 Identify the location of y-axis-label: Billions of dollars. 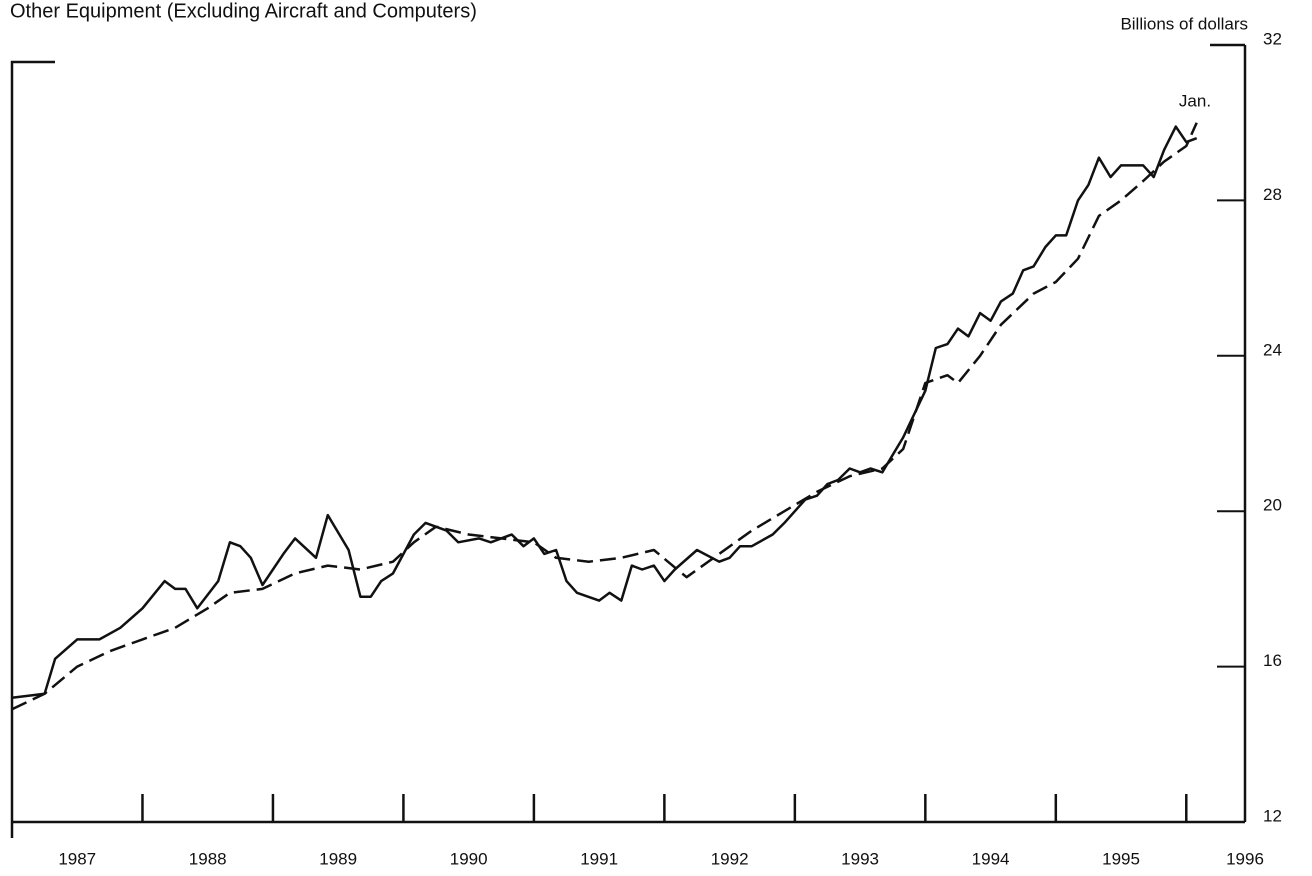
(1184, 23).